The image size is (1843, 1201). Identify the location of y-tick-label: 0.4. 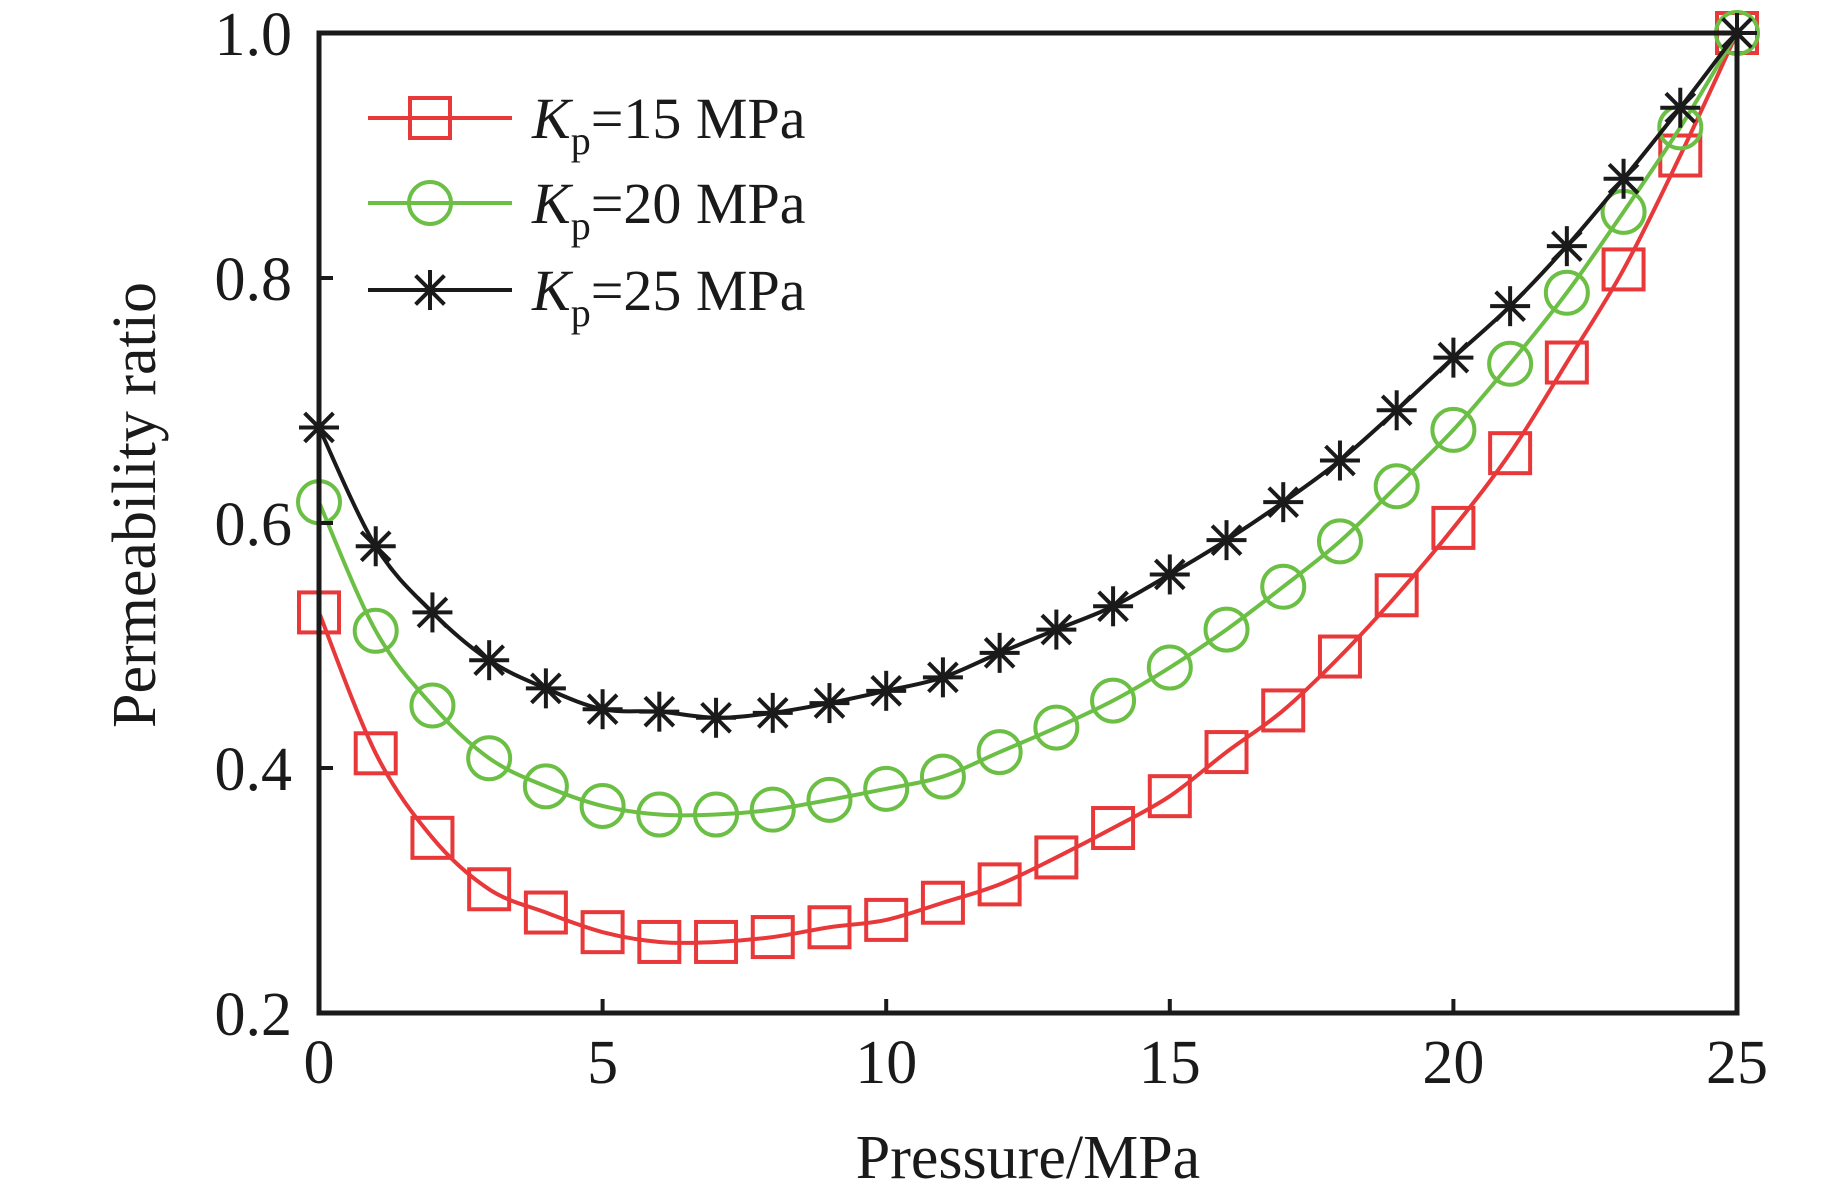
(254, 770).